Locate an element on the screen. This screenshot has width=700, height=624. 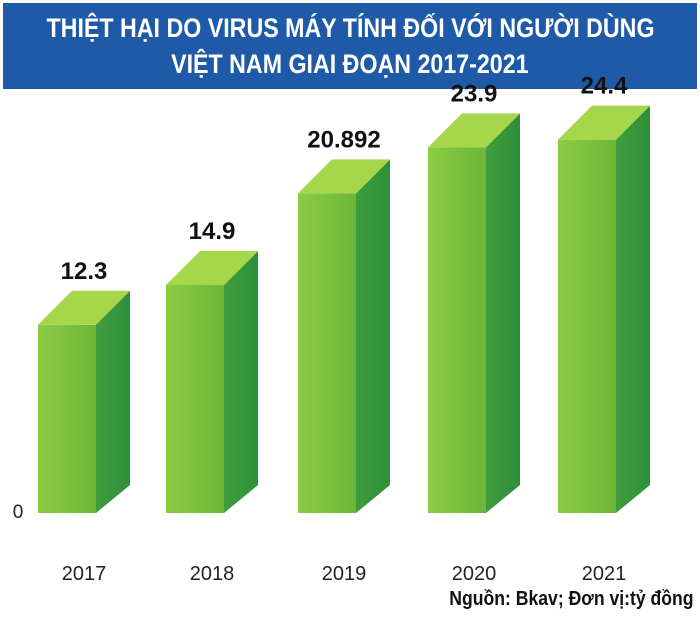
value-label: 14.9 is located at coordinates (212, 231).